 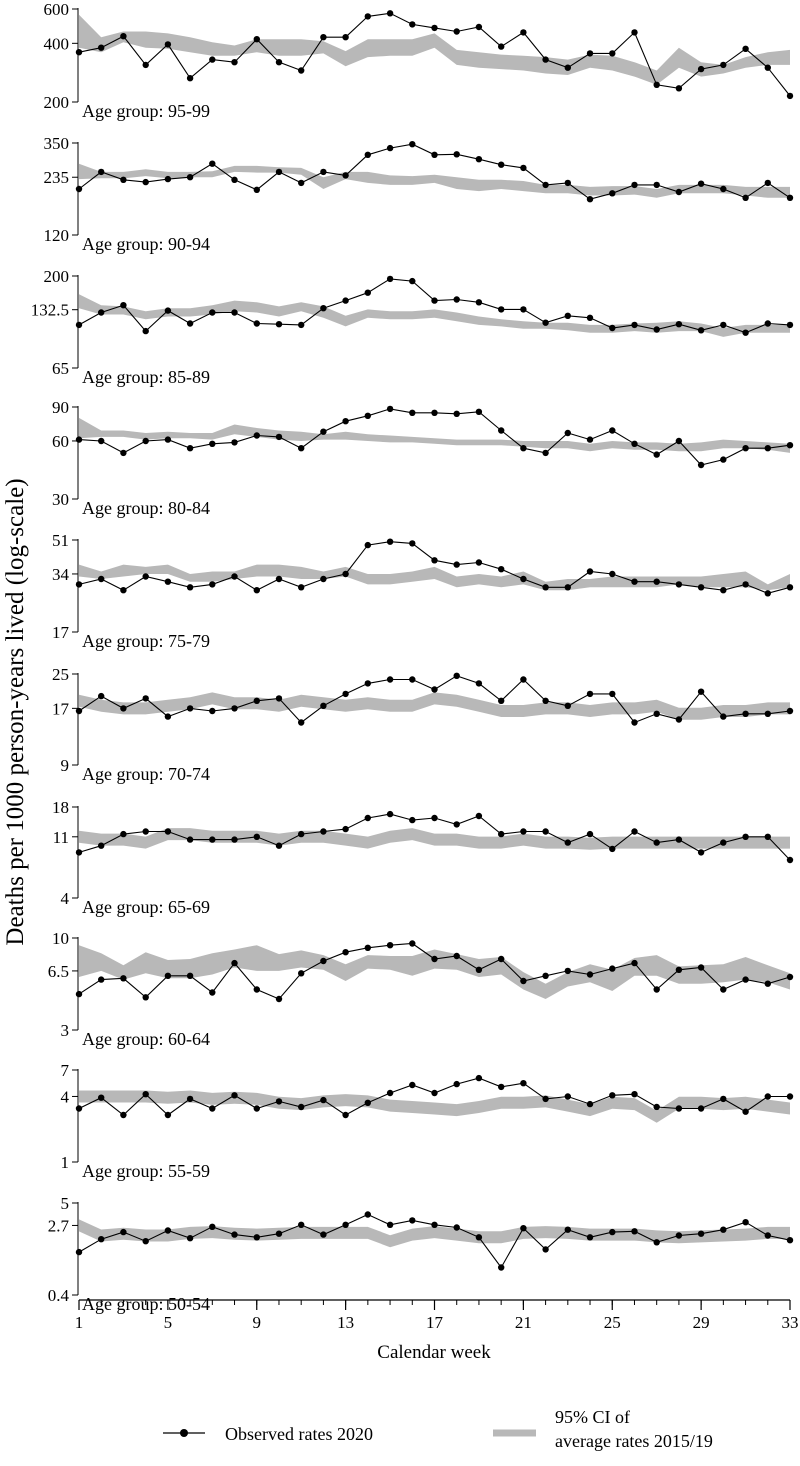 What do you see at coordinates (59, 1295) in the screenshot?
I see `y-tick-label: 0.4` at bounding box center [59, 1295].